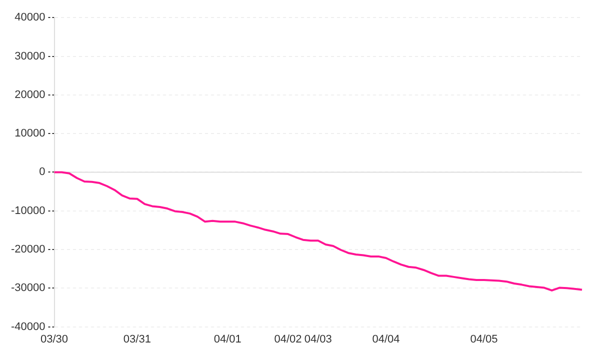 The height and width of the screenshot is (360, 600). What do you see at coordinates (28, 326) in the screenshot?
I see `y-tick-label: -40000` at bounding box center [28, 326].